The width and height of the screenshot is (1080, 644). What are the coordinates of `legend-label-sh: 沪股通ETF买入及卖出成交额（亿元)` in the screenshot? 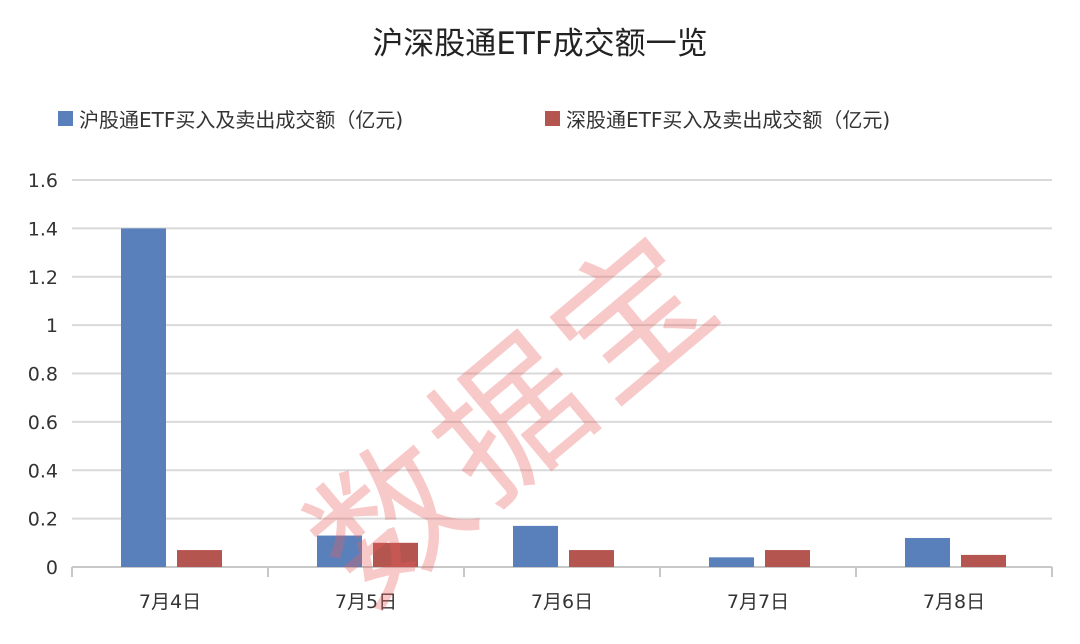 It's located at (241, 120).